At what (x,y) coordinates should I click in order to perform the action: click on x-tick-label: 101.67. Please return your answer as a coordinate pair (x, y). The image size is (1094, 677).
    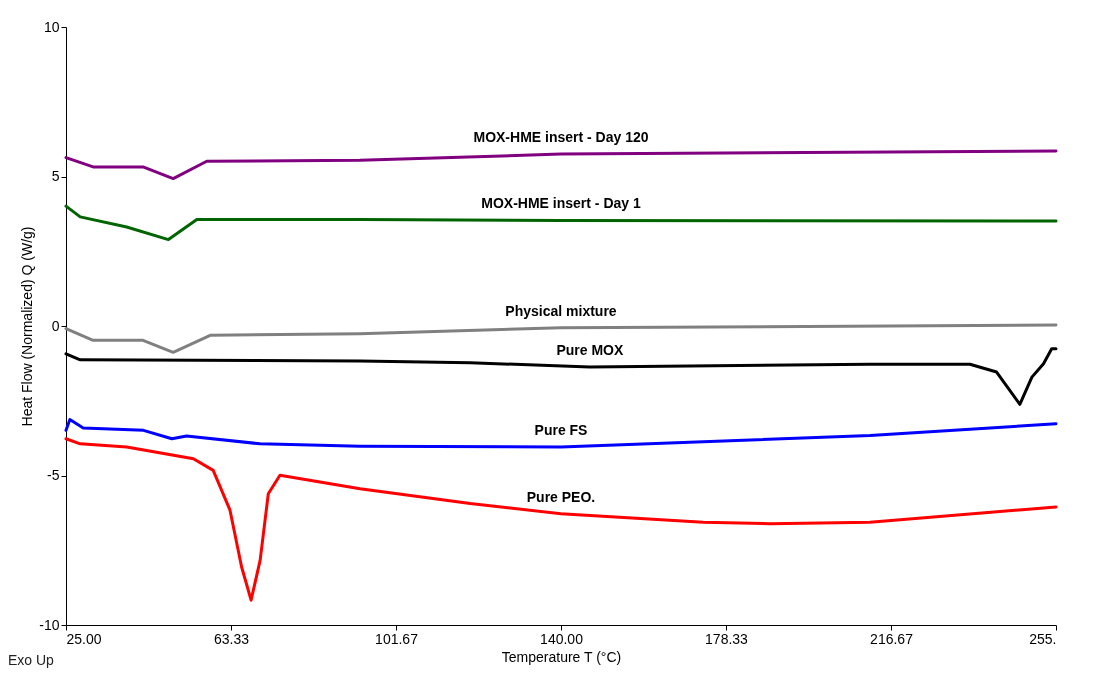
    Looking at the image, I should click on (397, 638).